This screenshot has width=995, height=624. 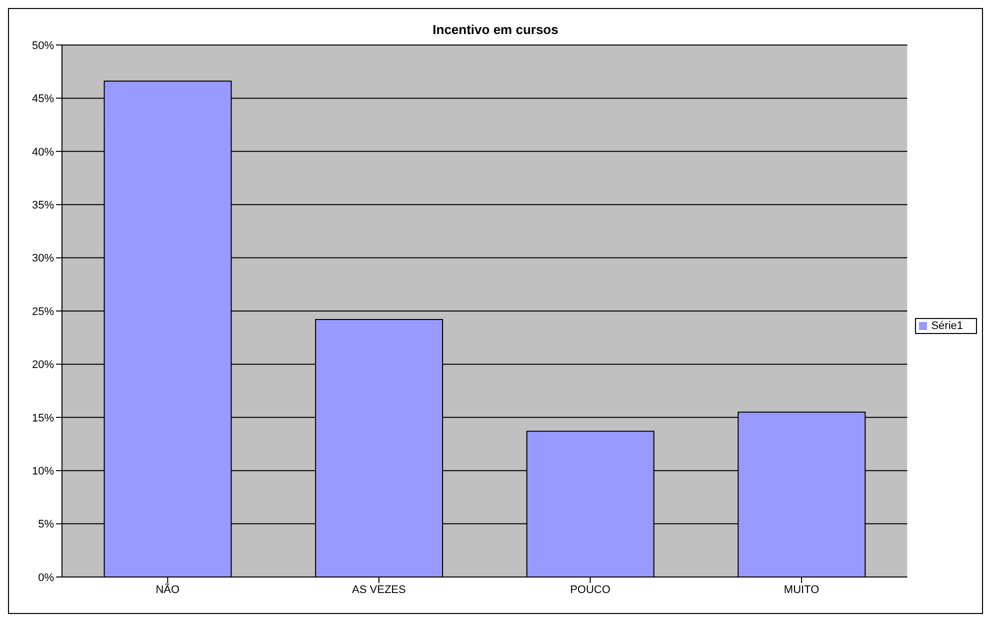 What do you see at coordinates (43, 472) in the screenshot?
I see `y-tick-label: 10%` at bounding box center [43, 472].